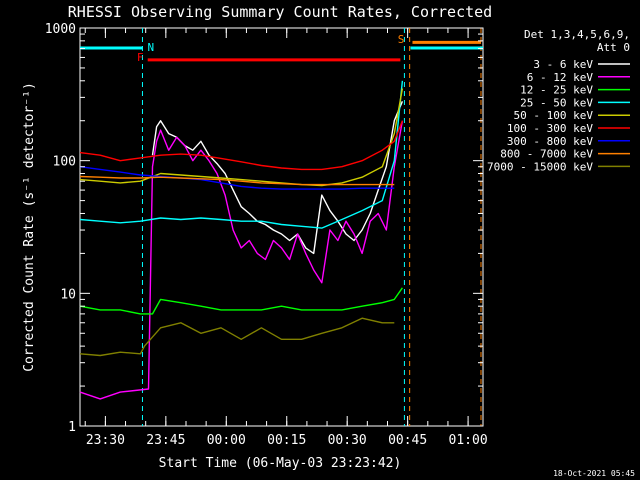 Image resolution: width=640 pixels, height=480 pixels. Describe the element at coordinates (68, 294) in the screenshot. I see `y-tick-label: 10` at that location.